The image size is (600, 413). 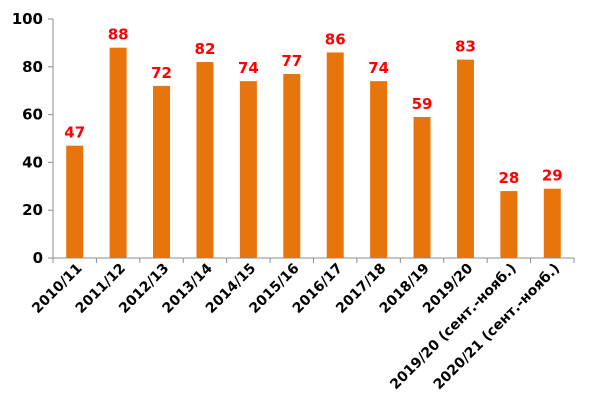 What do you see at coordinates (27, 138) in the screenshot?
I see `y-tick-labels: 0 20 40 60 80 100` at bounding box center [27, 138].